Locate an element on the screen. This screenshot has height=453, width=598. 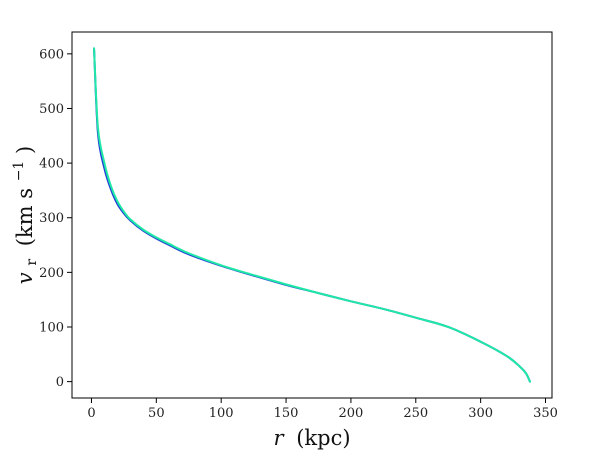
y-axis-label-sup: −1 is located at coordinates (19, 171).